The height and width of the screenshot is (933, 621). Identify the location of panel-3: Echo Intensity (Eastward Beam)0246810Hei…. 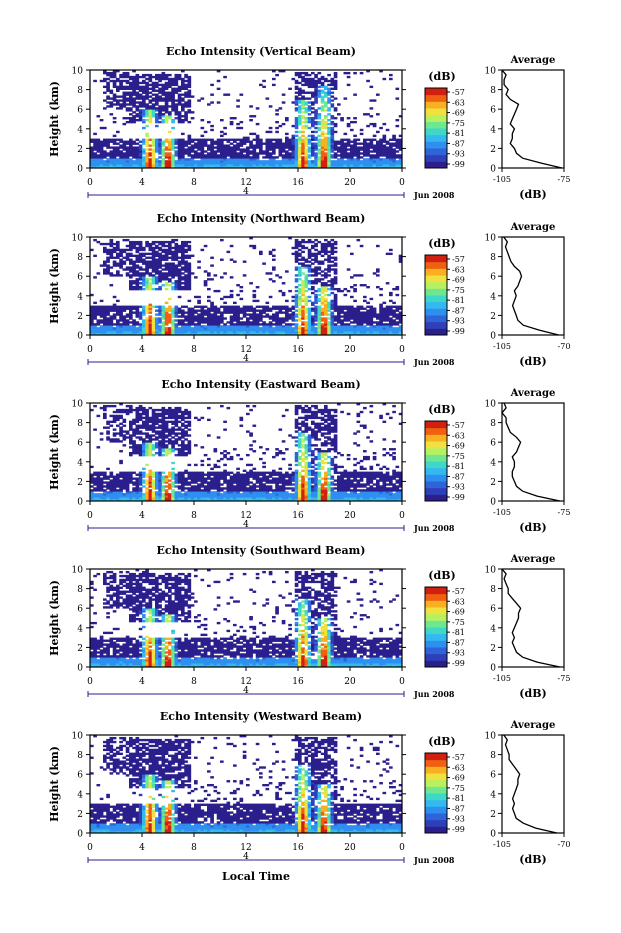
(309, 456).